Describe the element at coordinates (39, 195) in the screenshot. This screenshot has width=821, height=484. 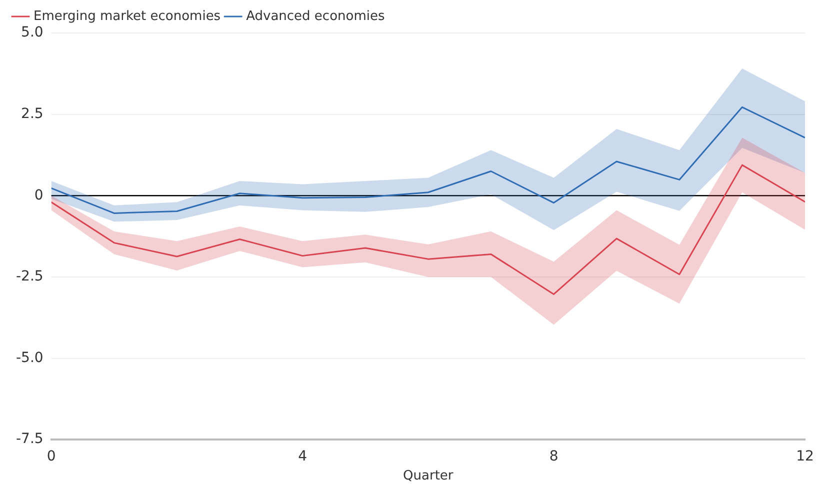
I see `y-tick-label: 0` at that location.